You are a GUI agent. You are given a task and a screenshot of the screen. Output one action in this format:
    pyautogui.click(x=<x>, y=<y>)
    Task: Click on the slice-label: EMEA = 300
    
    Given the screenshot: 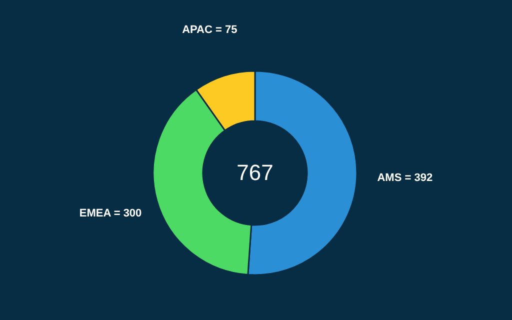 What is the action you would take?
    pyautogui.click(x=110, y=213)
    